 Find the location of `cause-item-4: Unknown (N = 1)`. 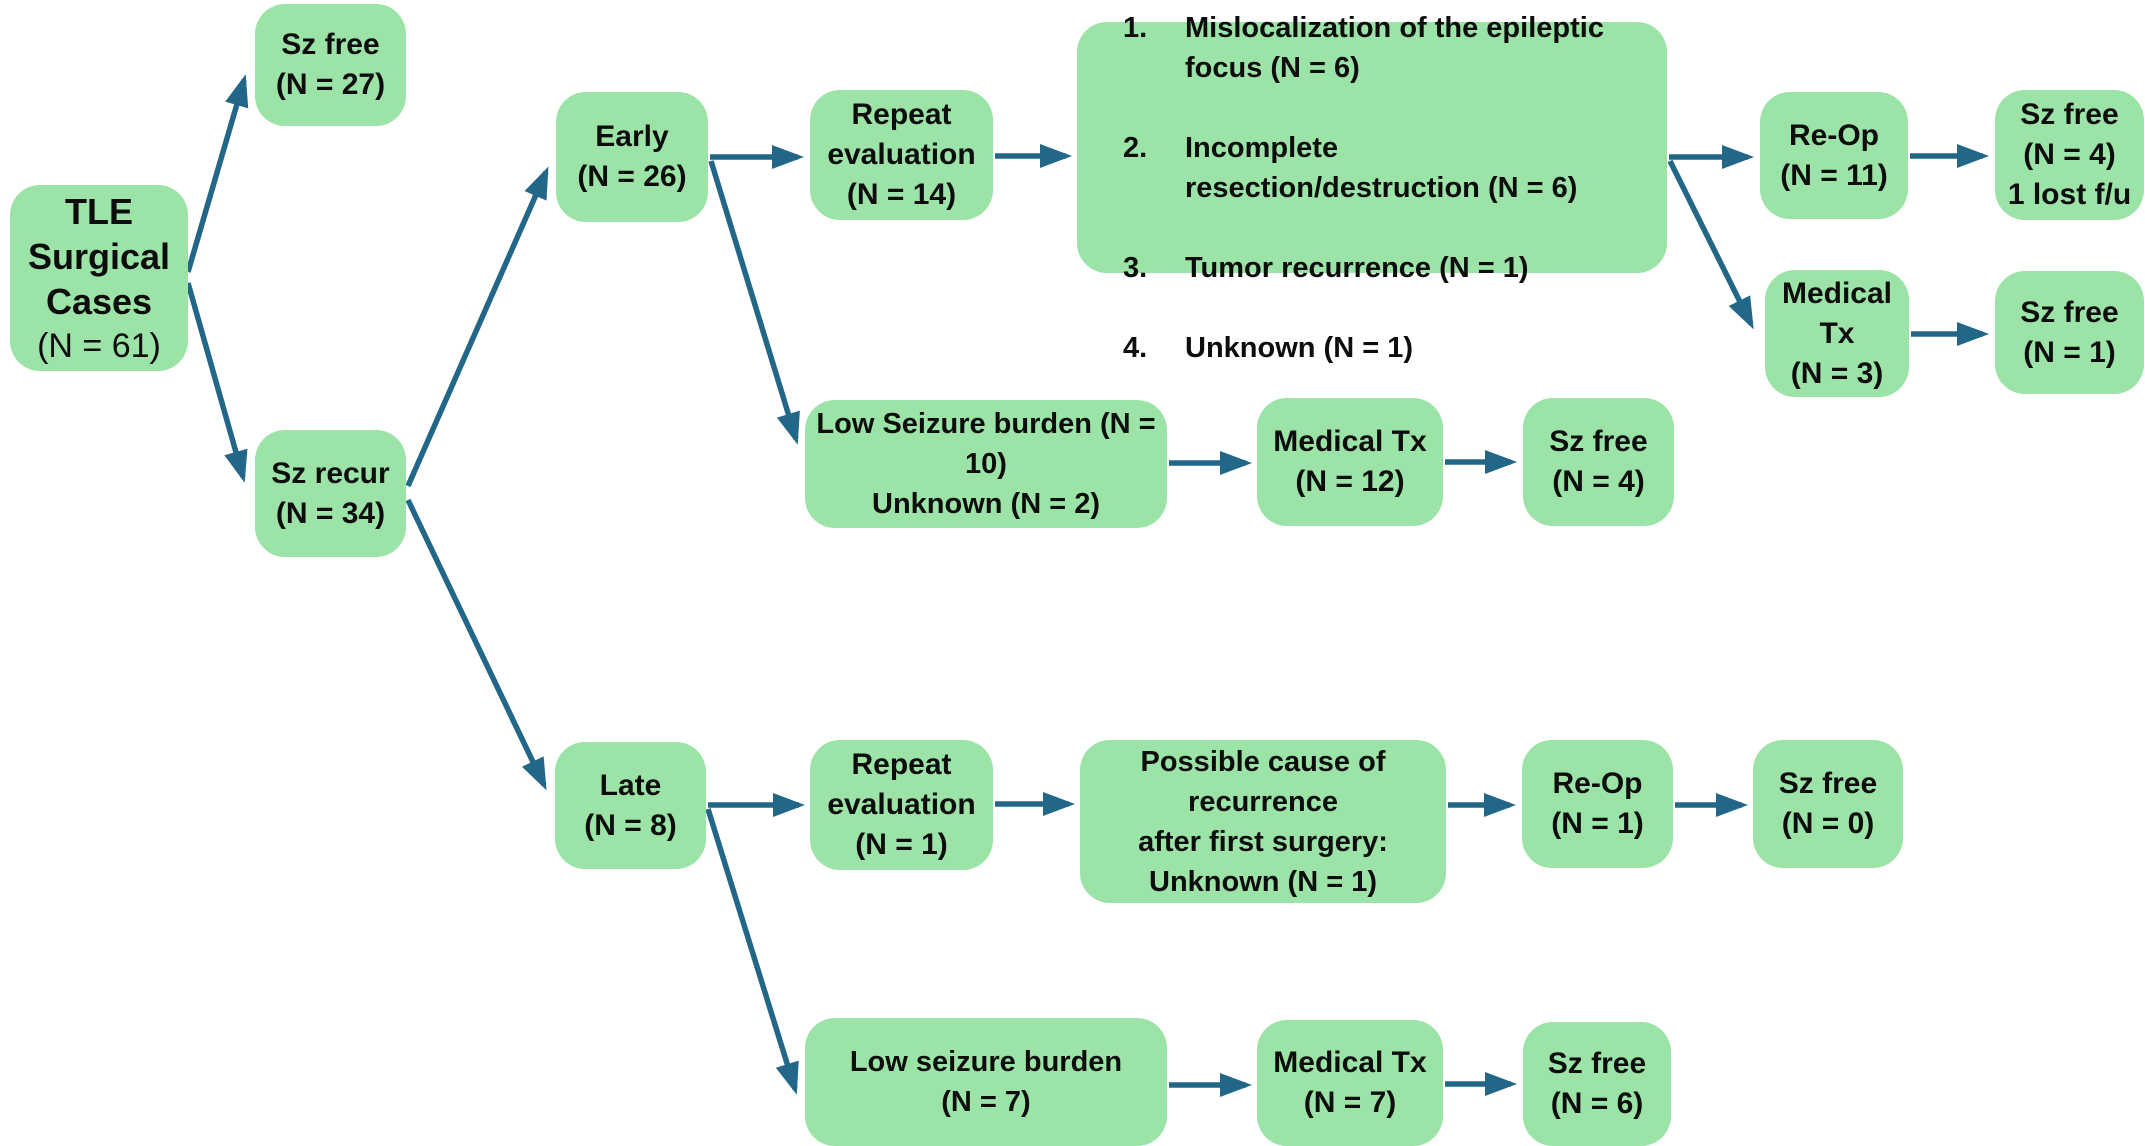

cause-item-4: Unknown (N = 1) is located at coordinates (1299, 347).